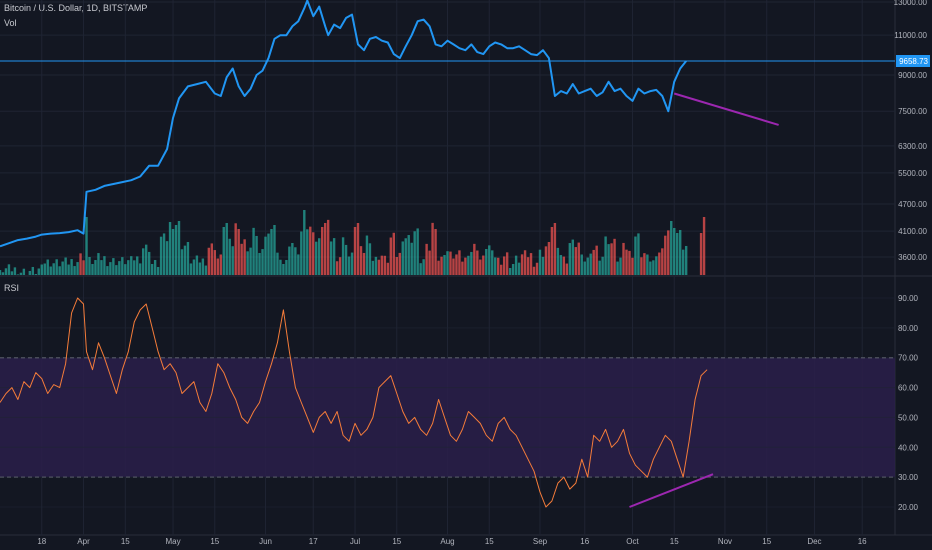  What do you see at coordinates (908, 477) in the screenshot?
I see `rsi-axis-tick-label: 30.00` at bounding box center [908, 477].